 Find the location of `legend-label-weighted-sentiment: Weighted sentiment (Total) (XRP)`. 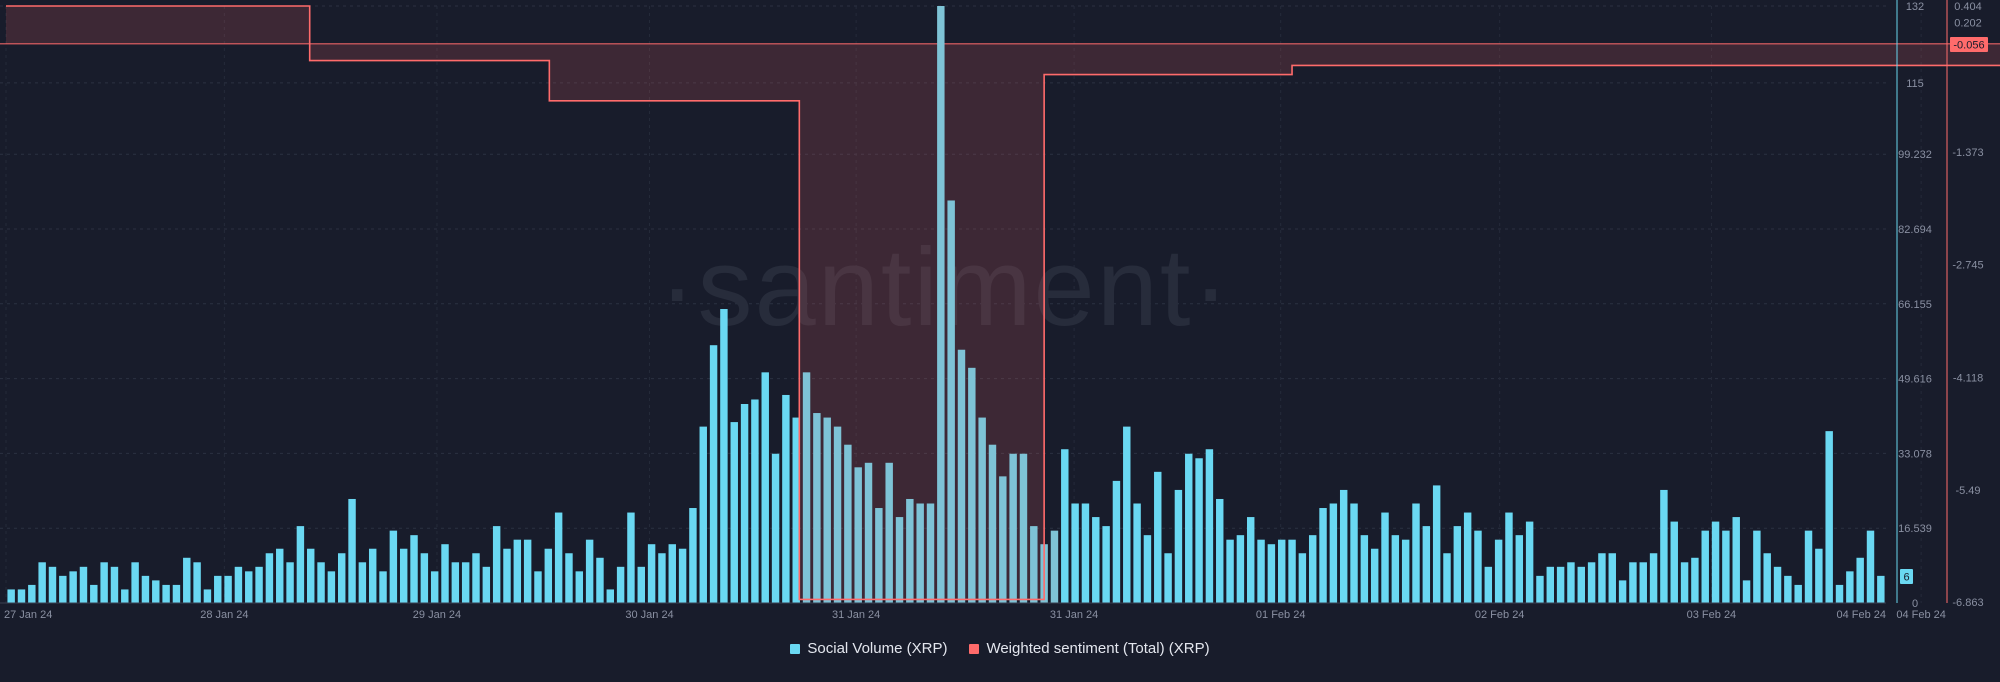

legend-label-weighted-sentiment: Weighted sentiment (Total) (XRP) is located at coordinates (1098, 648).